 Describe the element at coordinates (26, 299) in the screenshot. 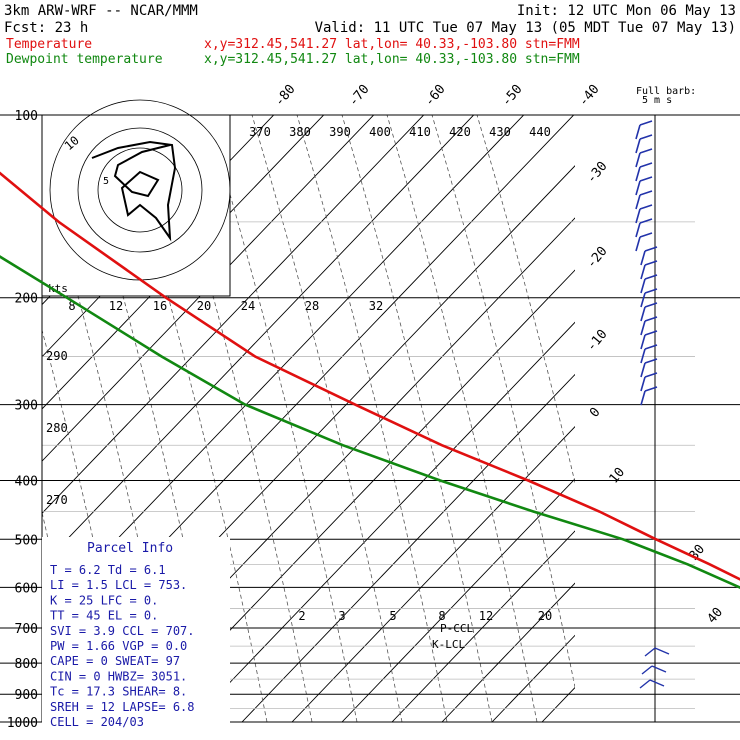

I see `pressure-label: 200` at that location.